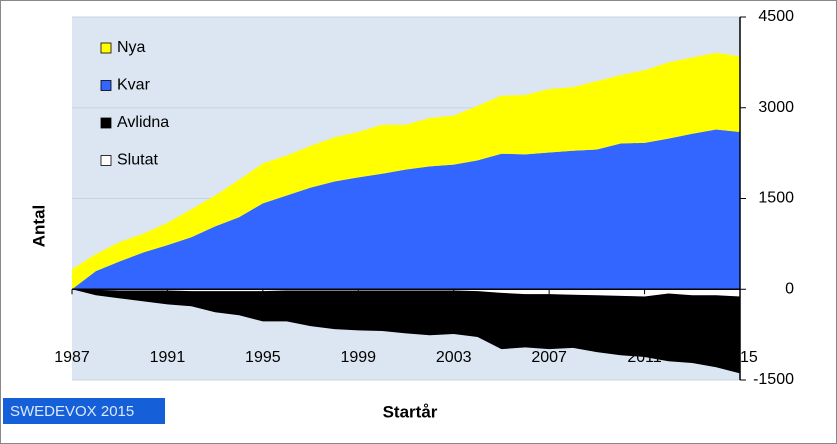  What do you see at coordinates (168, 357) in the screenshot?
I see `x-tick-label: 1991` at bounding box center [168, 357].